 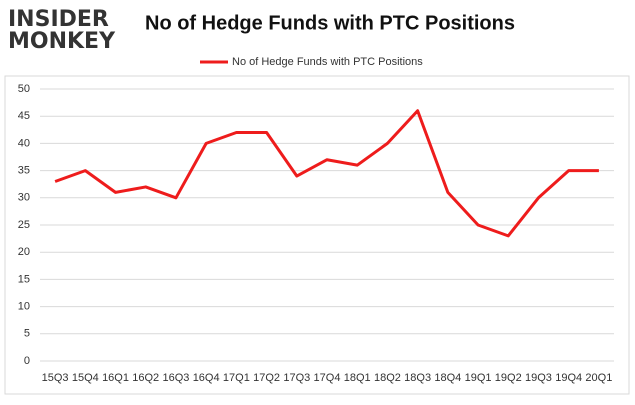 I want to click on logo-bottom: MONKEY, so click(x=62, y=41).